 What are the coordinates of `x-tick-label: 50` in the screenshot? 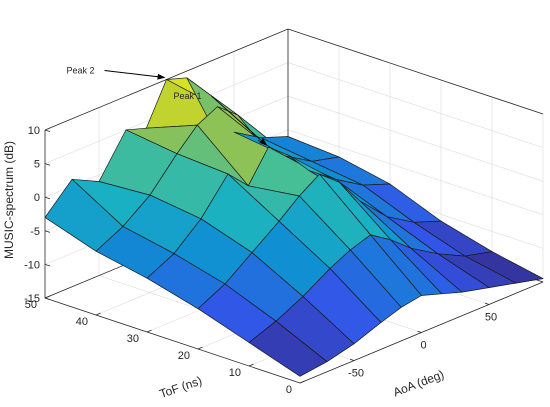 It's located at (491, 317).